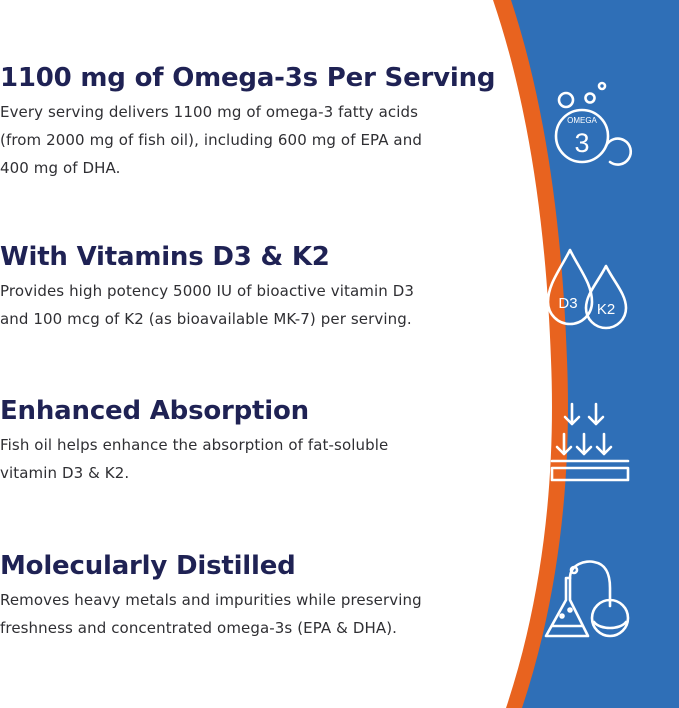 The height and width of the screenshot is (708, 679). I want to click on feature-title: Enhanced Absorption, so click(154, 411).